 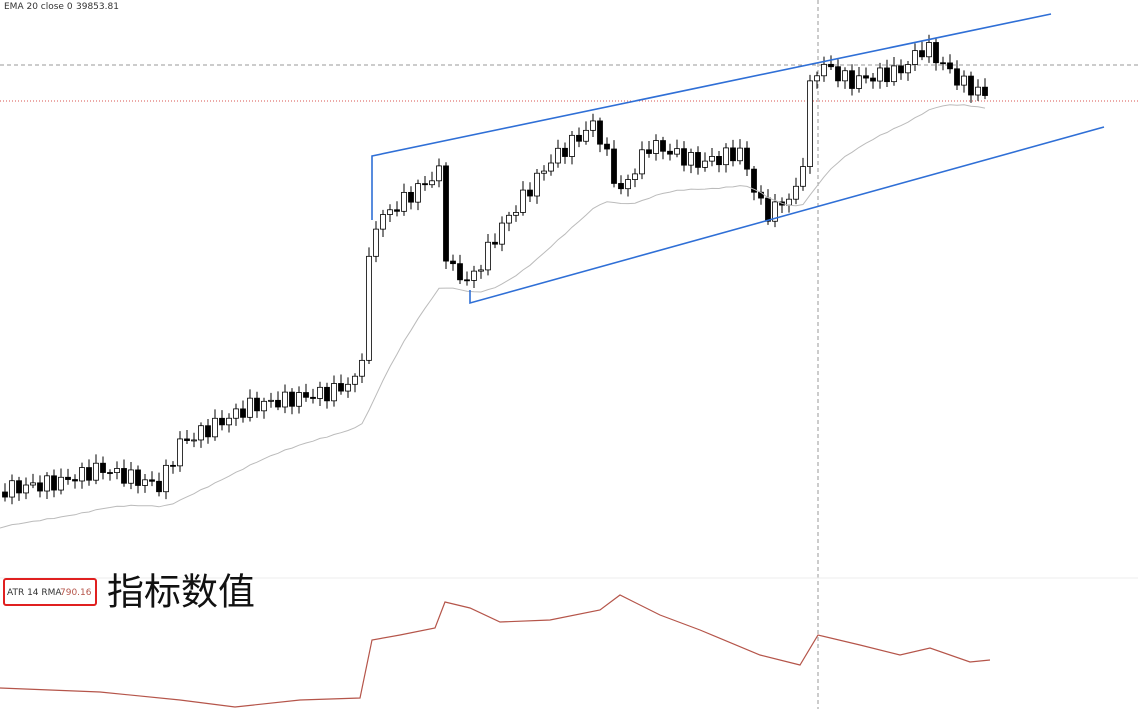 I want to click on channel-lower, so click(x=787, y=215).